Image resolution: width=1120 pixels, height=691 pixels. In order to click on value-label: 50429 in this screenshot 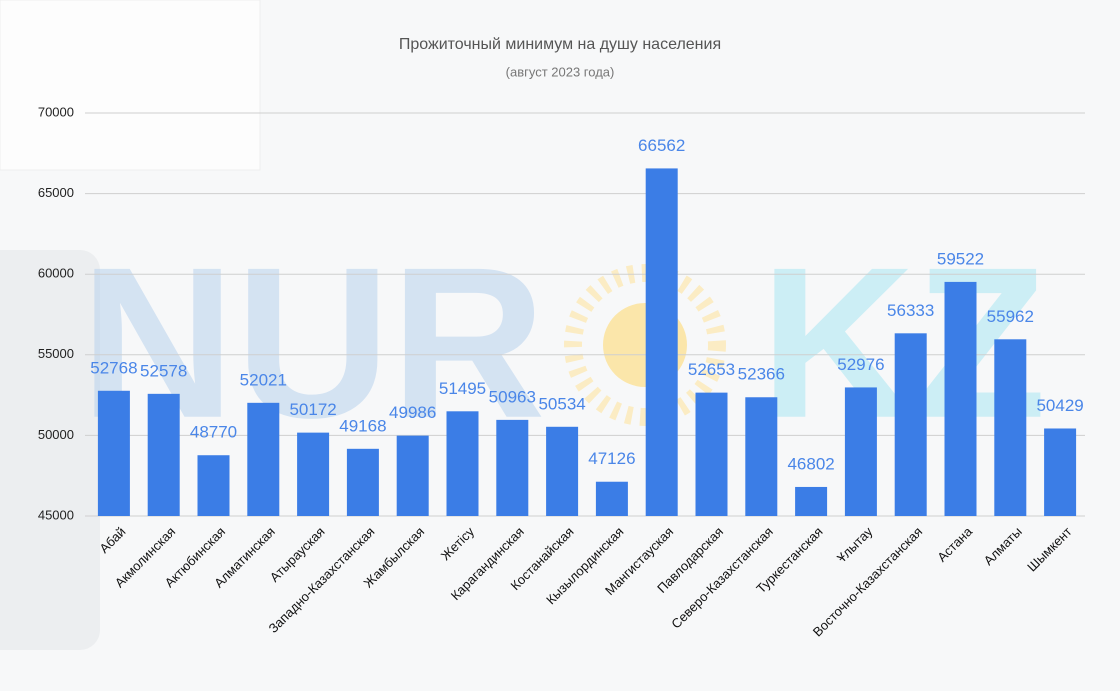, I will do `click(1059, 405)`.